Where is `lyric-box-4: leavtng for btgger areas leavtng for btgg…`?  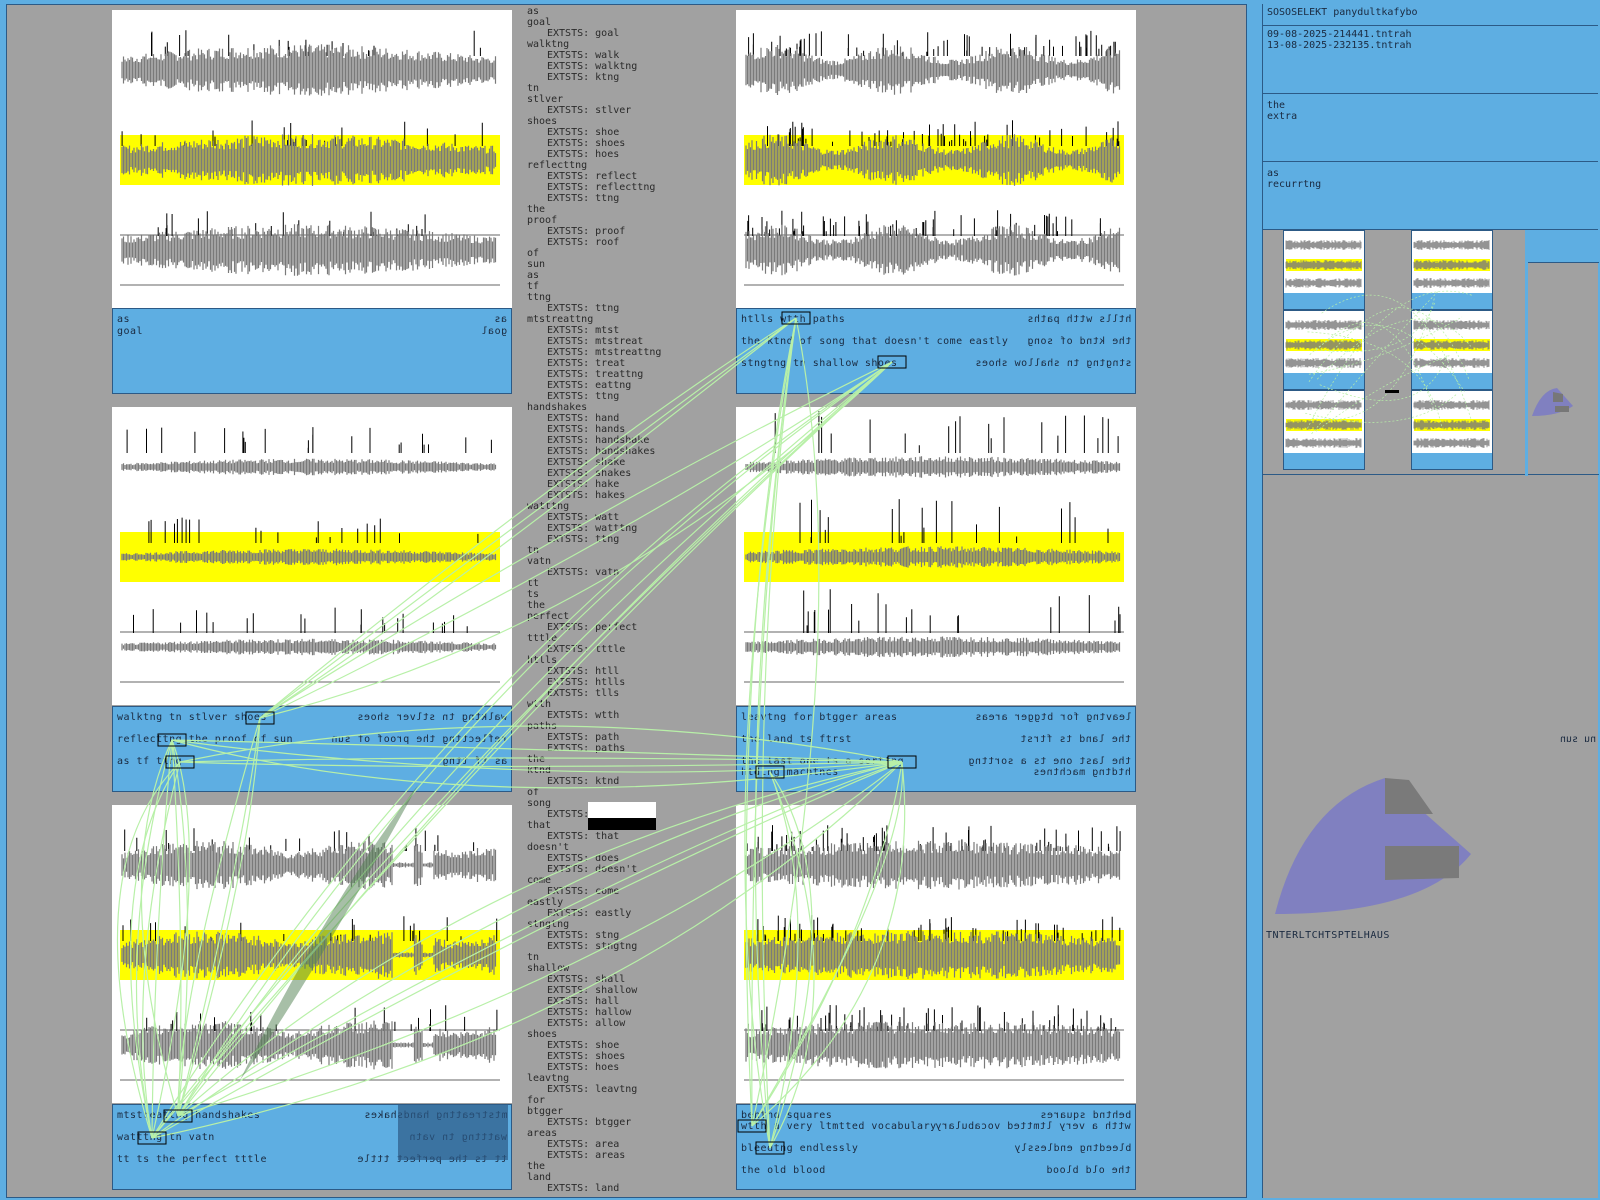
lyric-box-4: leavtng for btgger areas leavtng for btgg… is located at coordinates (936, 749).